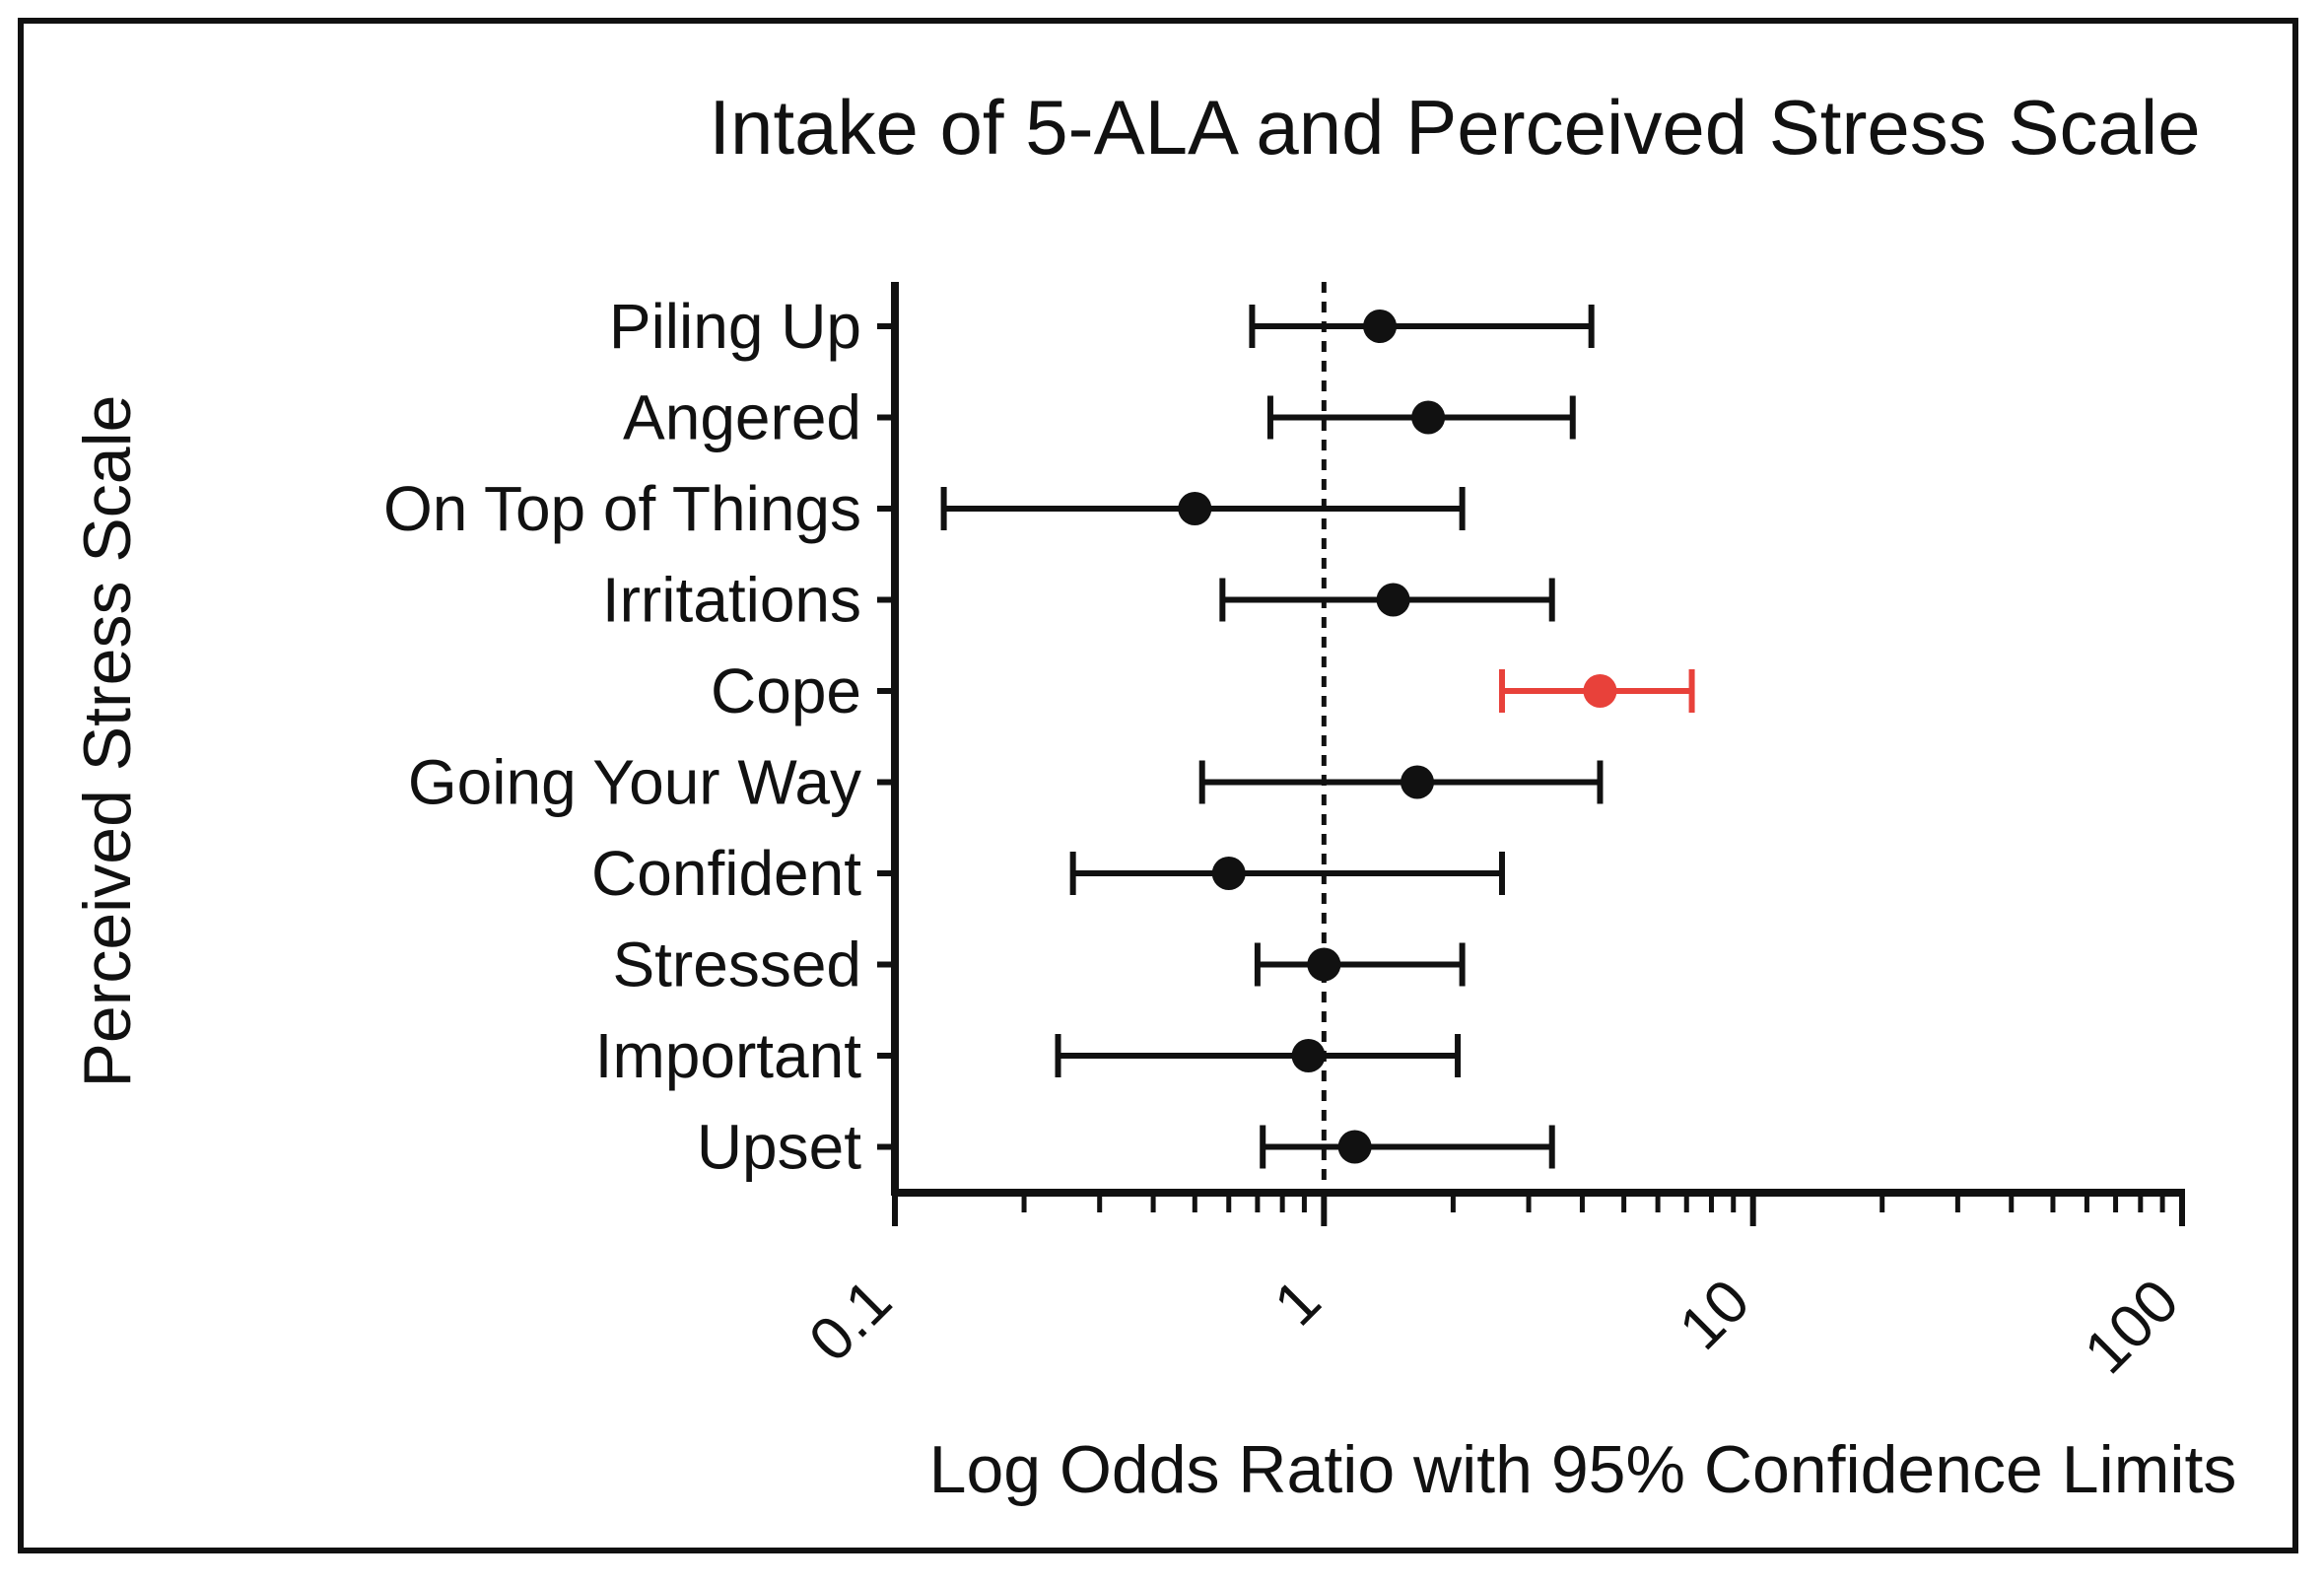 The width and height of the screenshot is (2324, 1585). I want to click on forest-row: Going Your Way, so click(1006, 782).